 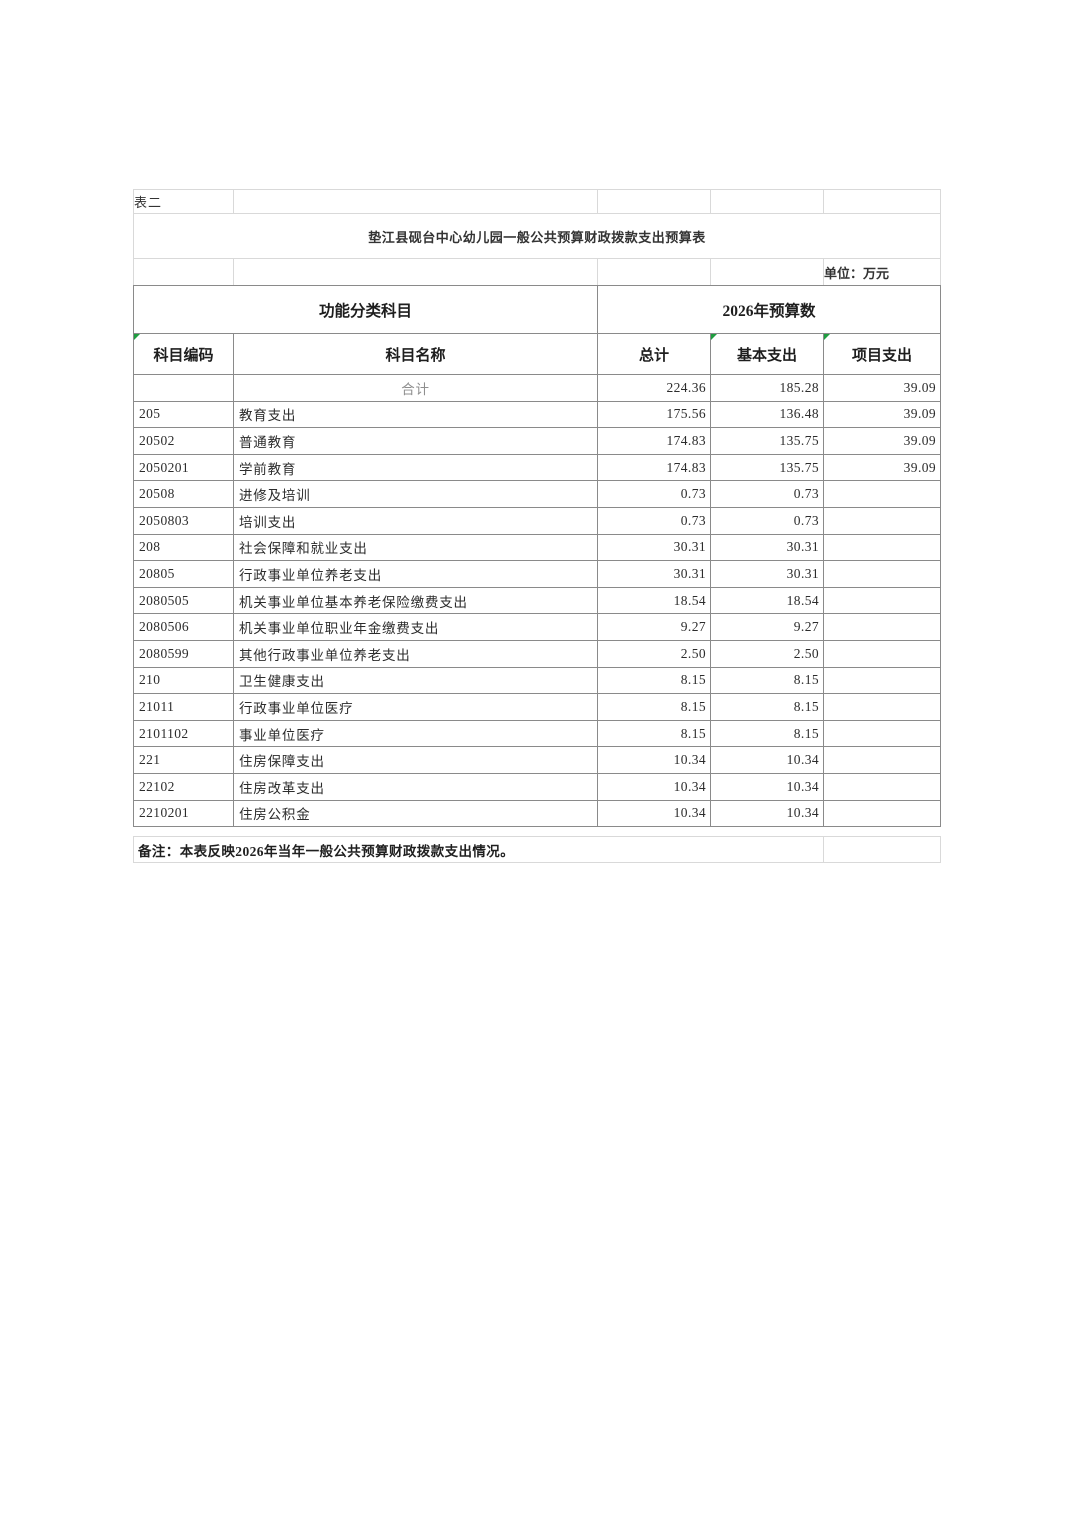 I want to click on cell-subject-name: 机关事业单位职业年金缴费支出, so click(x=415, y=627).